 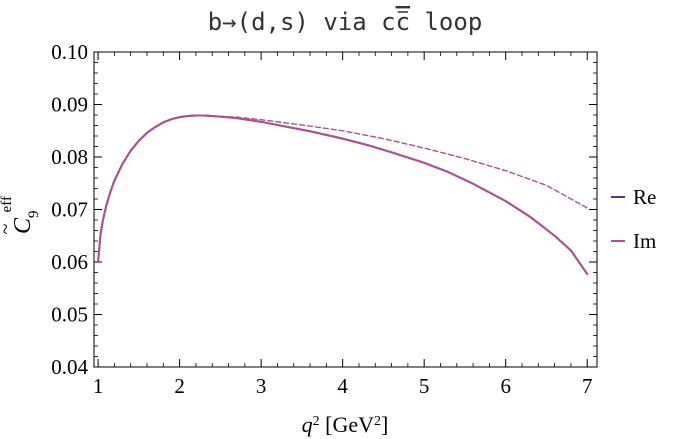 I want to click on x-tick-label: 3, so click(x=261, y=386).